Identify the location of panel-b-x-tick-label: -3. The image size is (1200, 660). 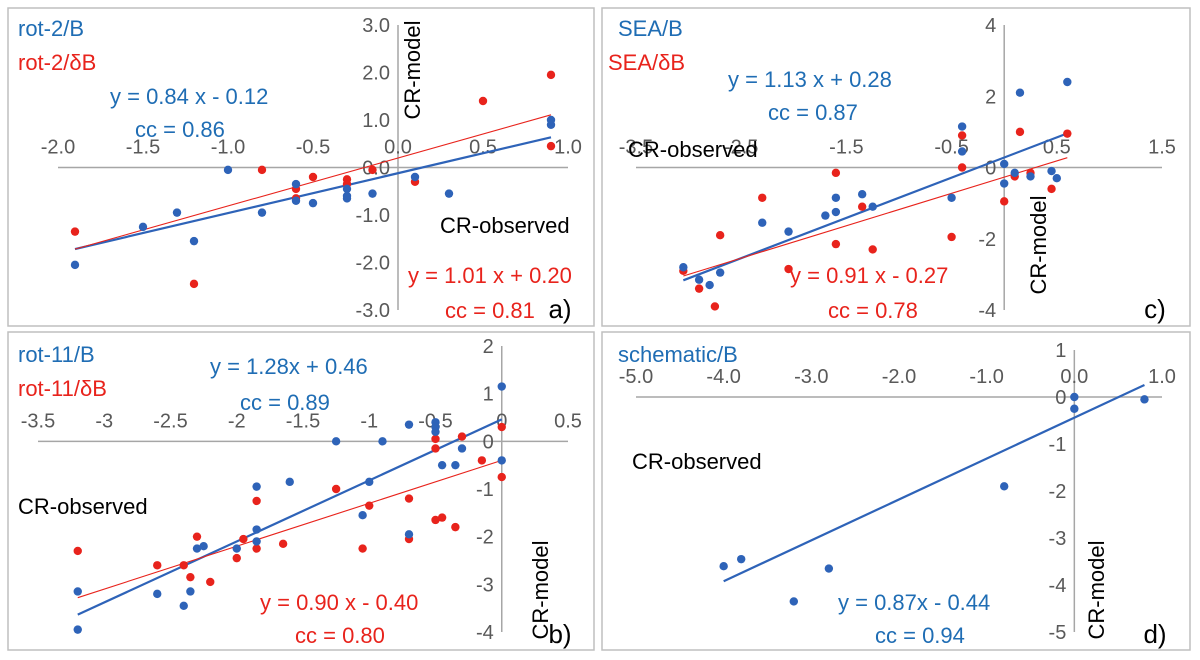
(104, 421).